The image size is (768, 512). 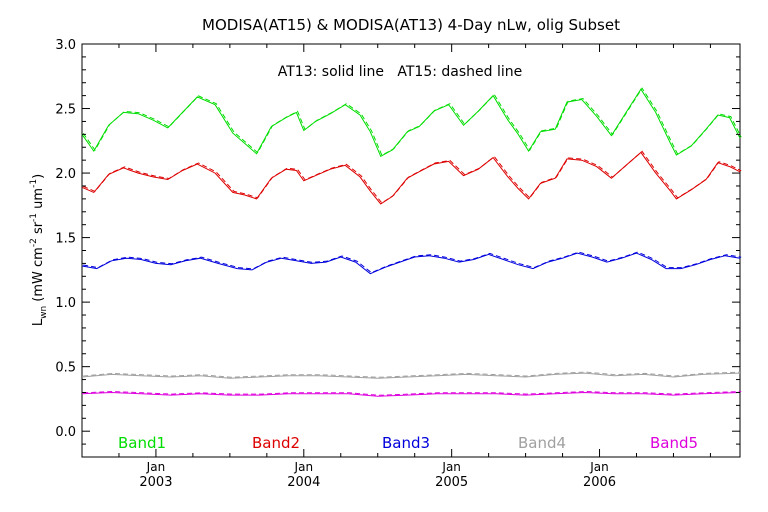 I want to click on legend-band3: Band3, so click(x=406, y=443).